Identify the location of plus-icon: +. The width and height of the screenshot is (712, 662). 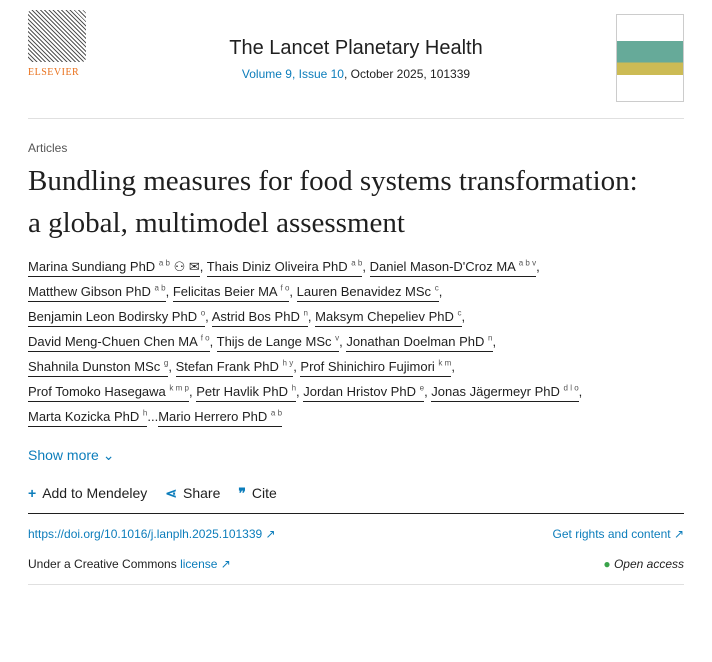
(32, 493).